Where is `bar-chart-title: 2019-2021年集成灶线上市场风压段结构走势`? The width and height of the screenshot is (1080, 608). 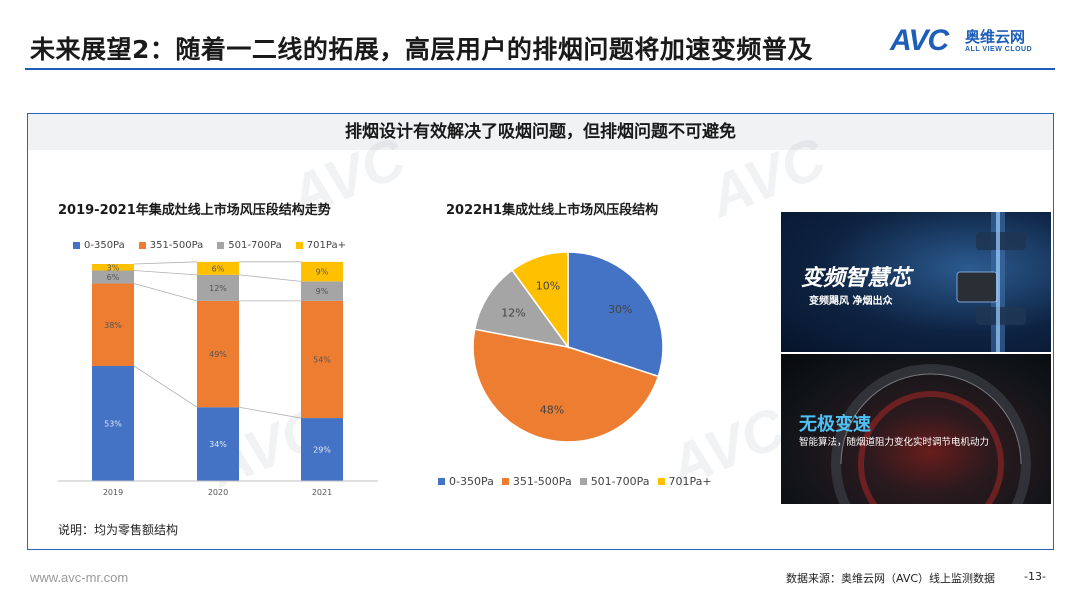
bar-chart-title: 2019-2021年集成灶线上市场风压段结构走势 is located at coordinates (194, 210).